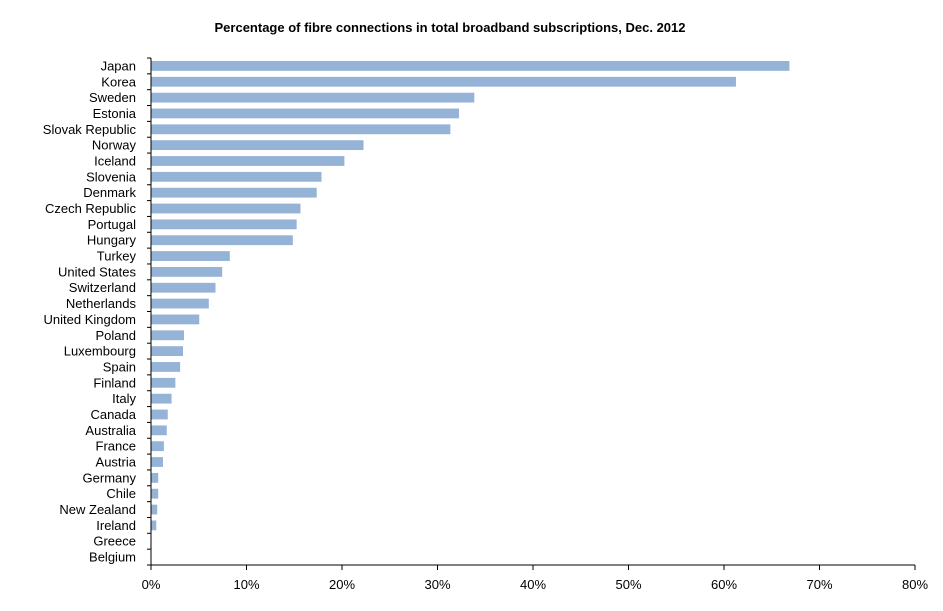  Describe the element at coordinates (533, 584) in the screenshot. I see `x-tick-label: 40%` at that location.